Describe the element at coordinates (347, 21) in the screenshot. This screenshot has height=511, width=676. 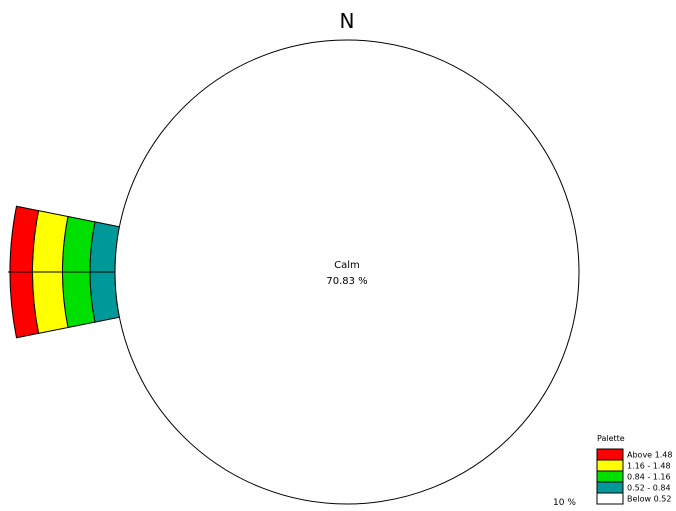
I see `north-label: N` at that location.